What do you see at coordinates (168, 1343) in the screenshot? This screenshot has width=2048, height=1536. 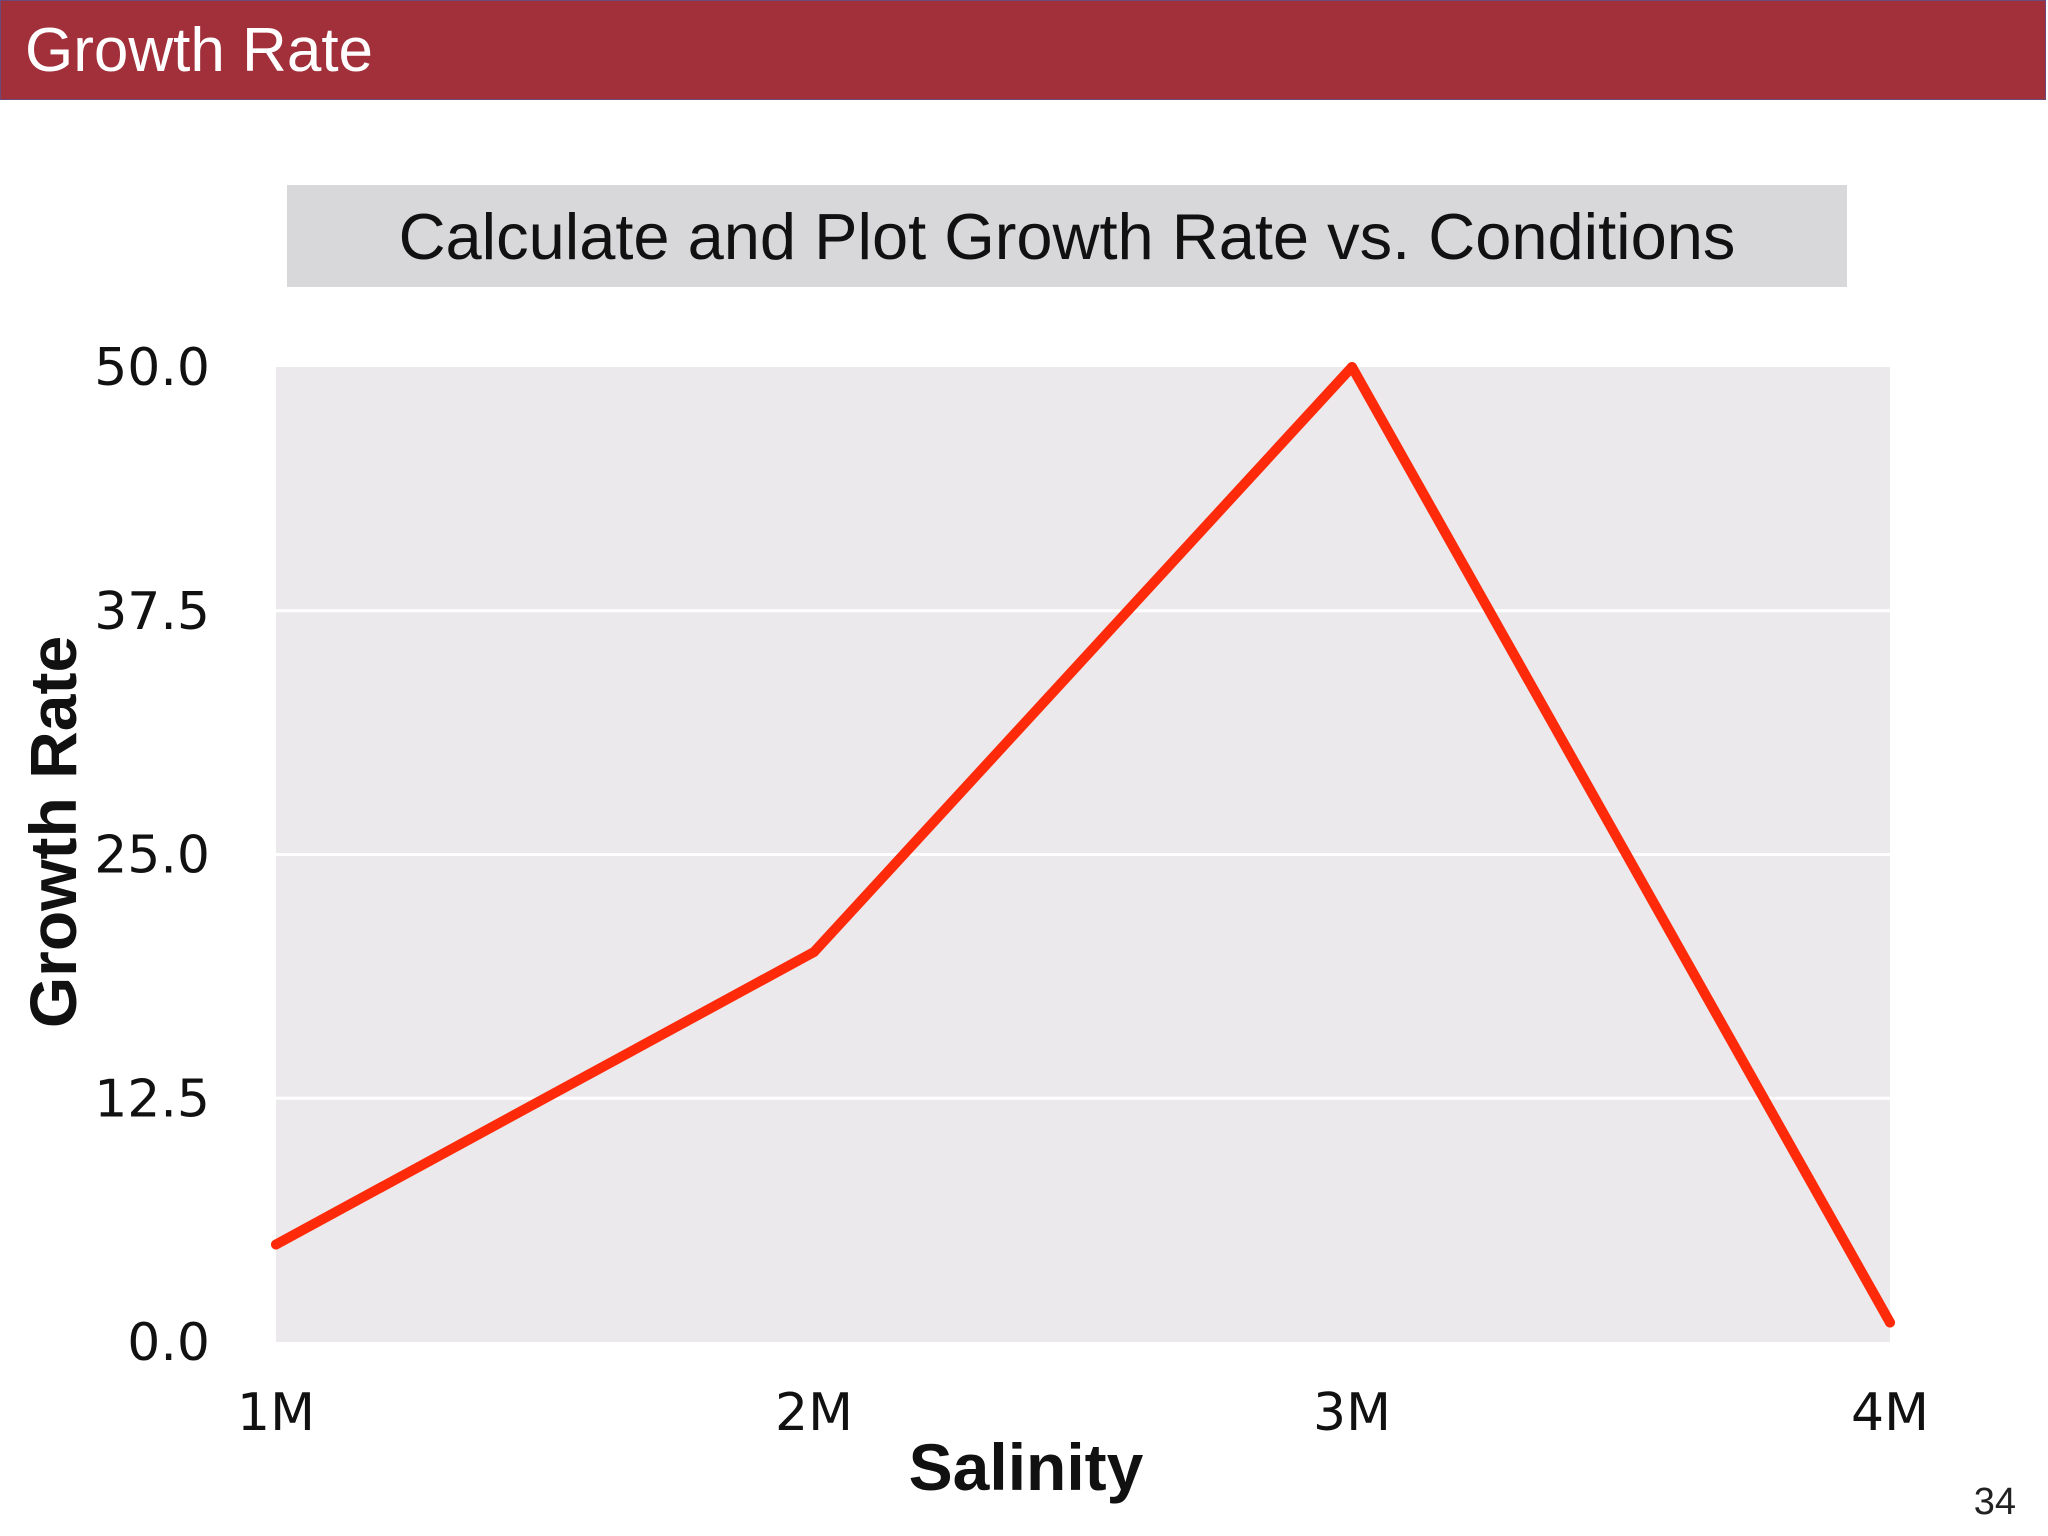 I see `y-tick-label: 0.0` at bounding box center [168, 1343].